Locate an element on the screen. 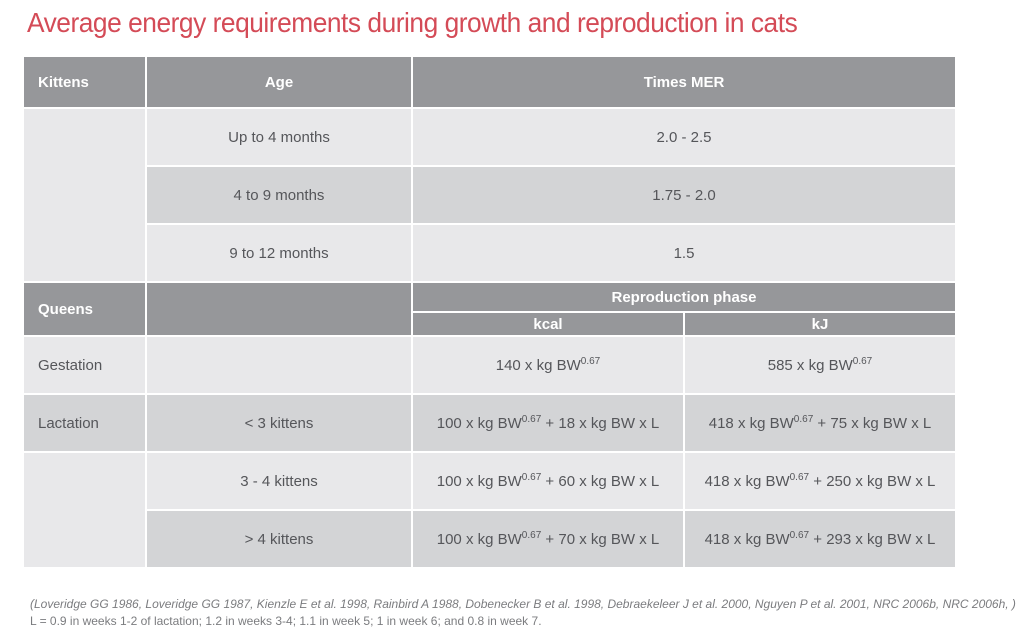 The width and height of the screenshot is (1024, 639). kcal-formula-cell: 100 x kg BW0.67 + 18 x kg BW x L is located at coordinates (548, 423).